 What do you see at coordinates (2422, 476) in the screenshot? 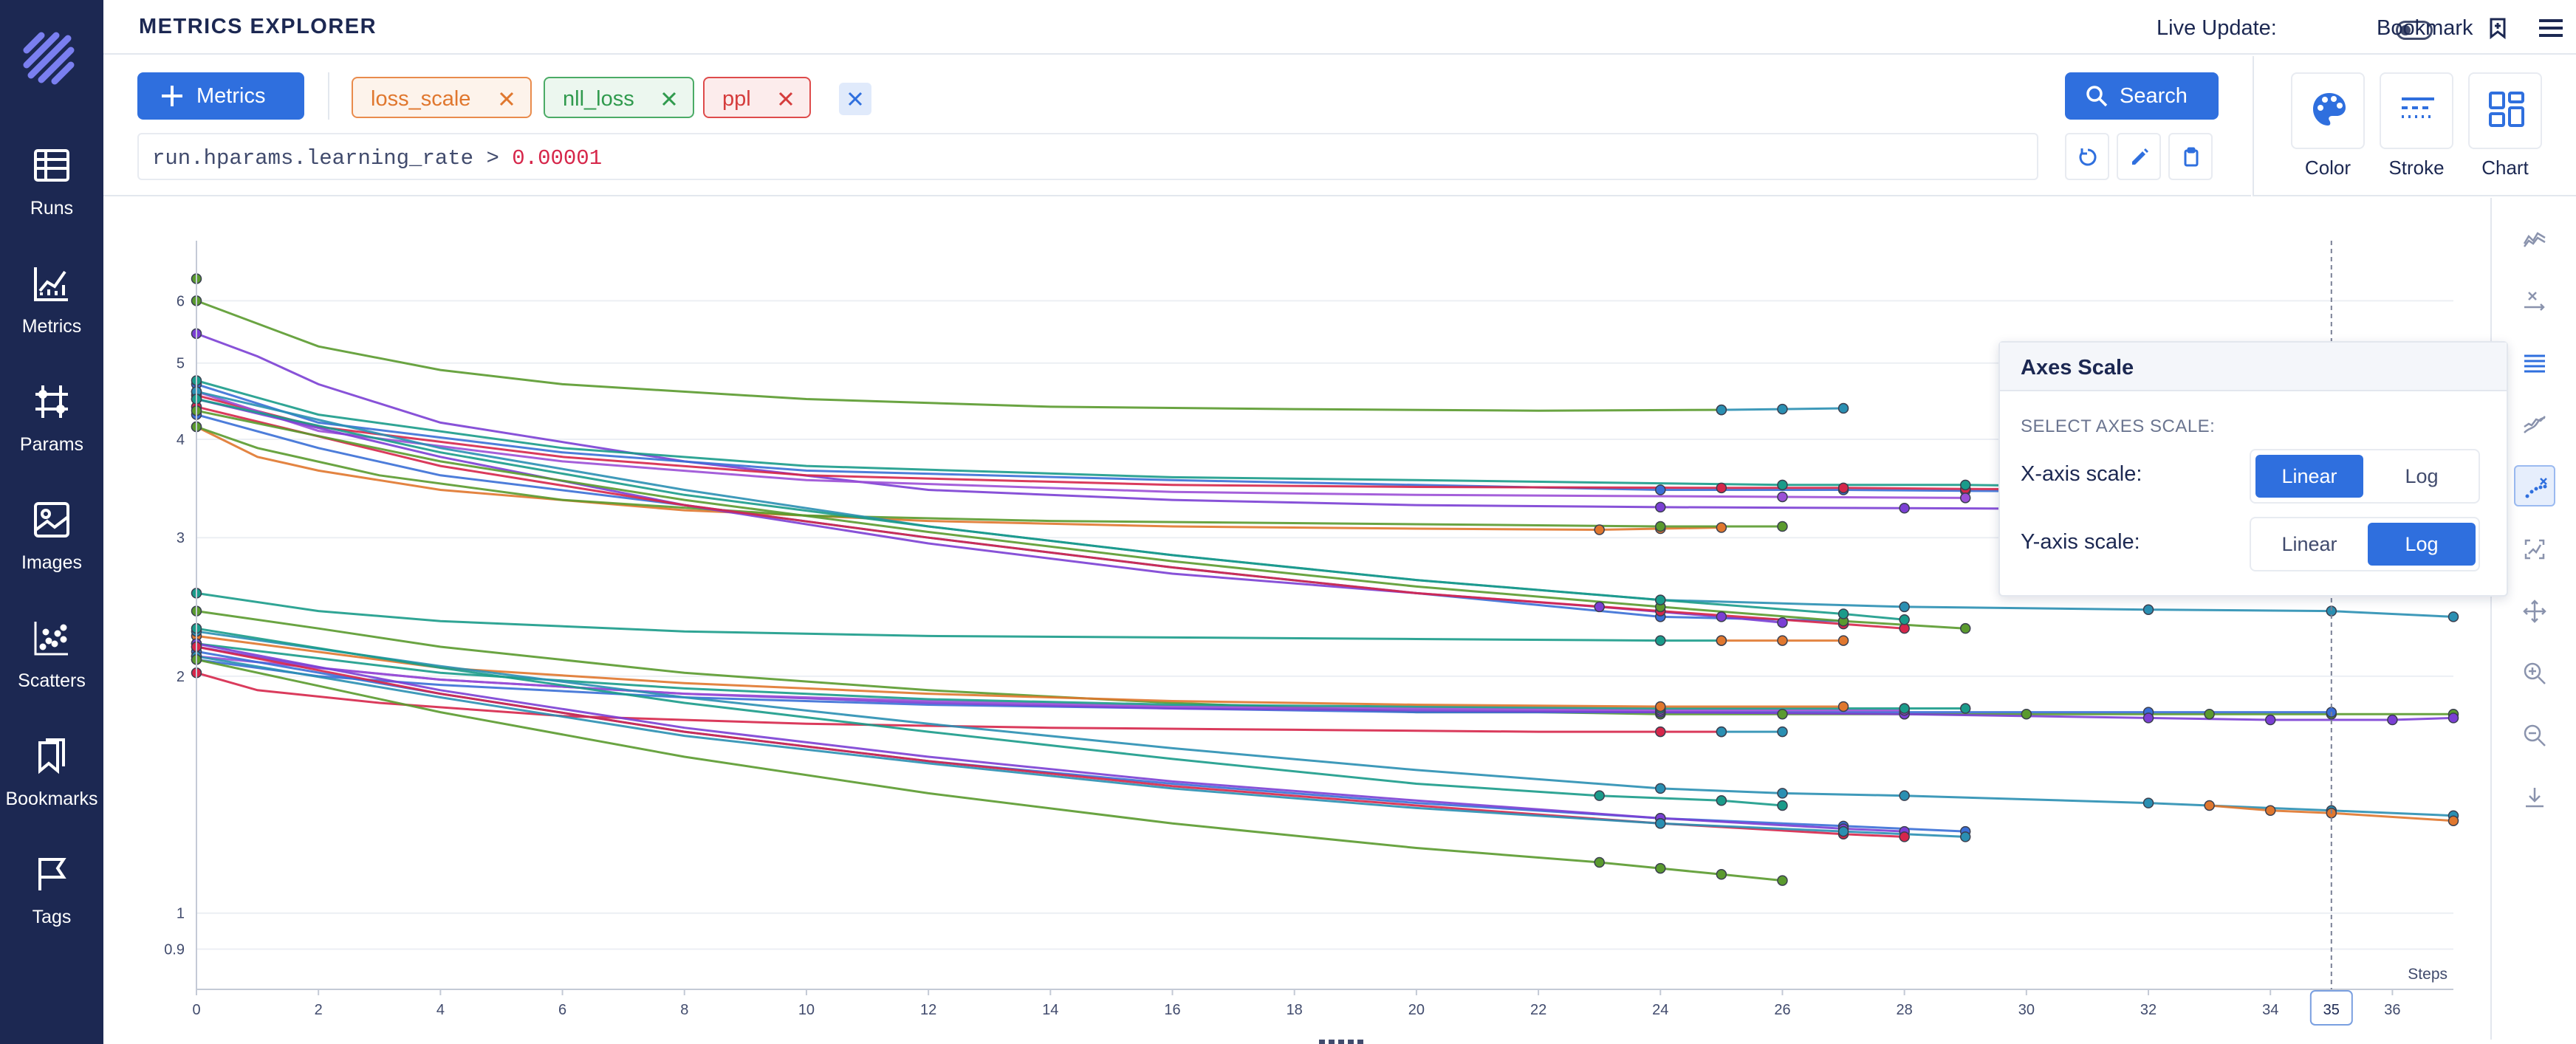
I see `x-axis-log-option: Log` at bounding box center [2422, 476].